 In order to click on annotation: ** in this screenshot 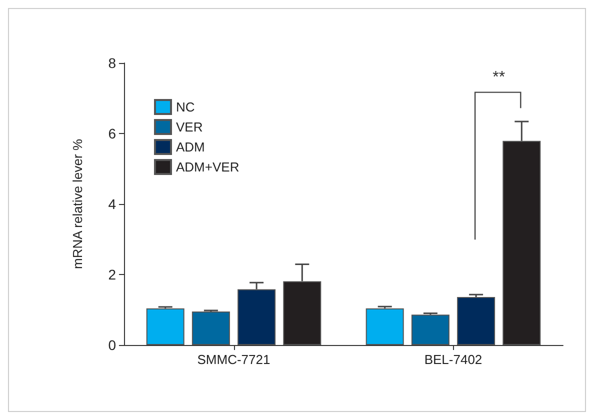, I will do `click(499, 77)`.